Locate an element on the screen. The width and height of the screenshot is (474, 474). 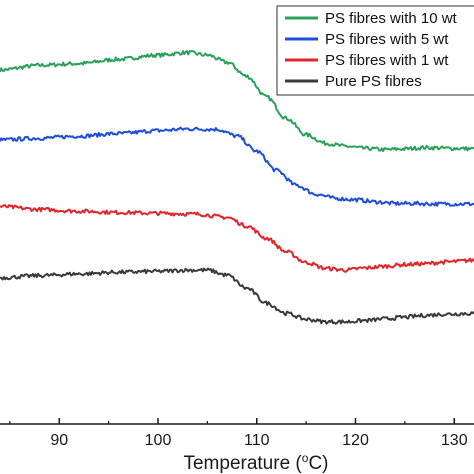
x-ticks: 90 100 110 120 130 is located at coordinates (238, 433).